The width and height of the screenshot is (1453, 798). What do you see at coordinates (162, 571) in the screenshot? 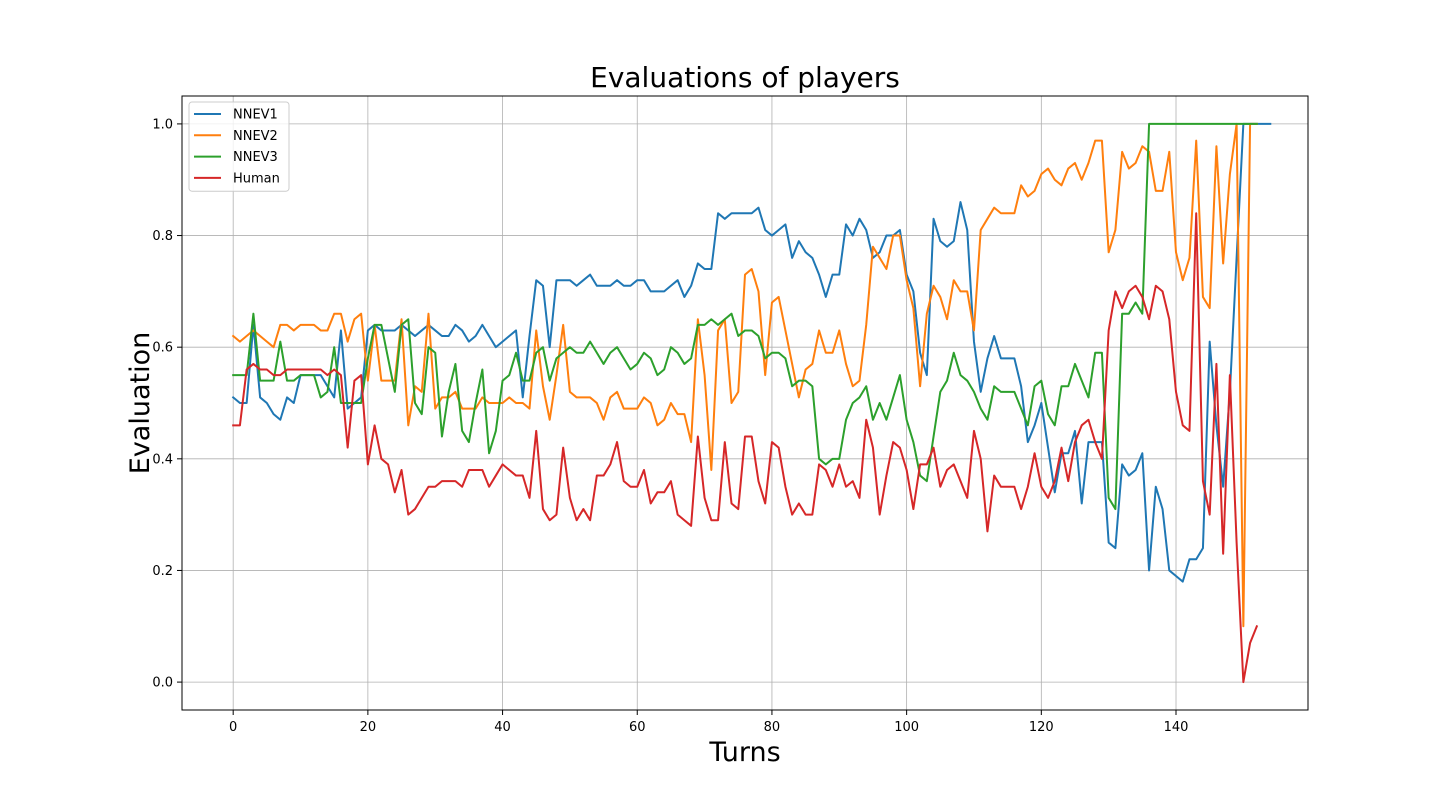
I see `y-tick-label: 0.2` at bounding box center [162, 571].